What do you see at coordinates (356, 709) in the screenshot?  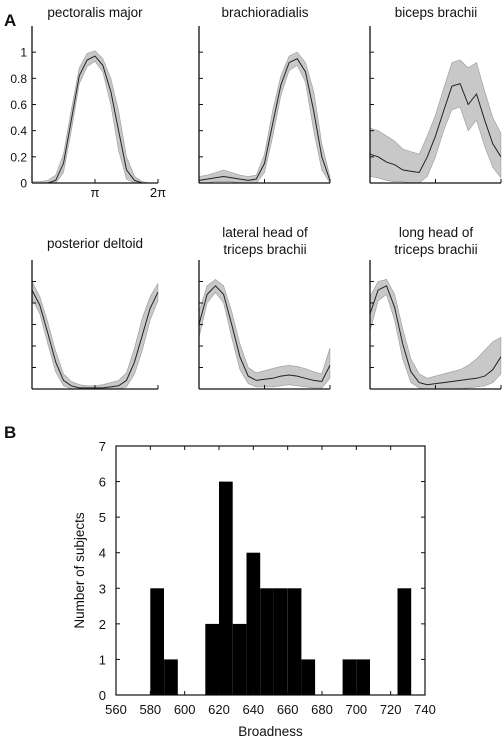 I see `x-tick-label: 700` at bounding box center [356, 709].